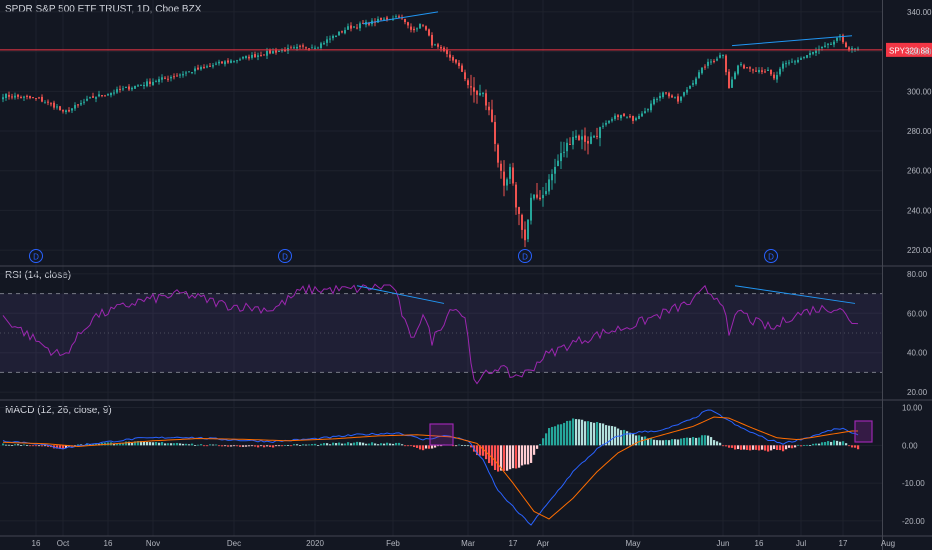  What do you see at coordinates (38, 275) in the screenshot?
I see `rsi-pane-title: RSI (14, close)` at bounding box center [38, 275].